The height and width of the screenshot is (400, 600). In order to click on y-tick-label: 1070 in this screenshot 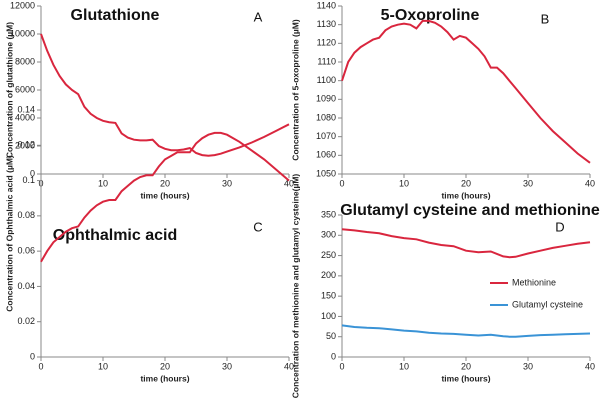, I will do `click(326, 136)`.